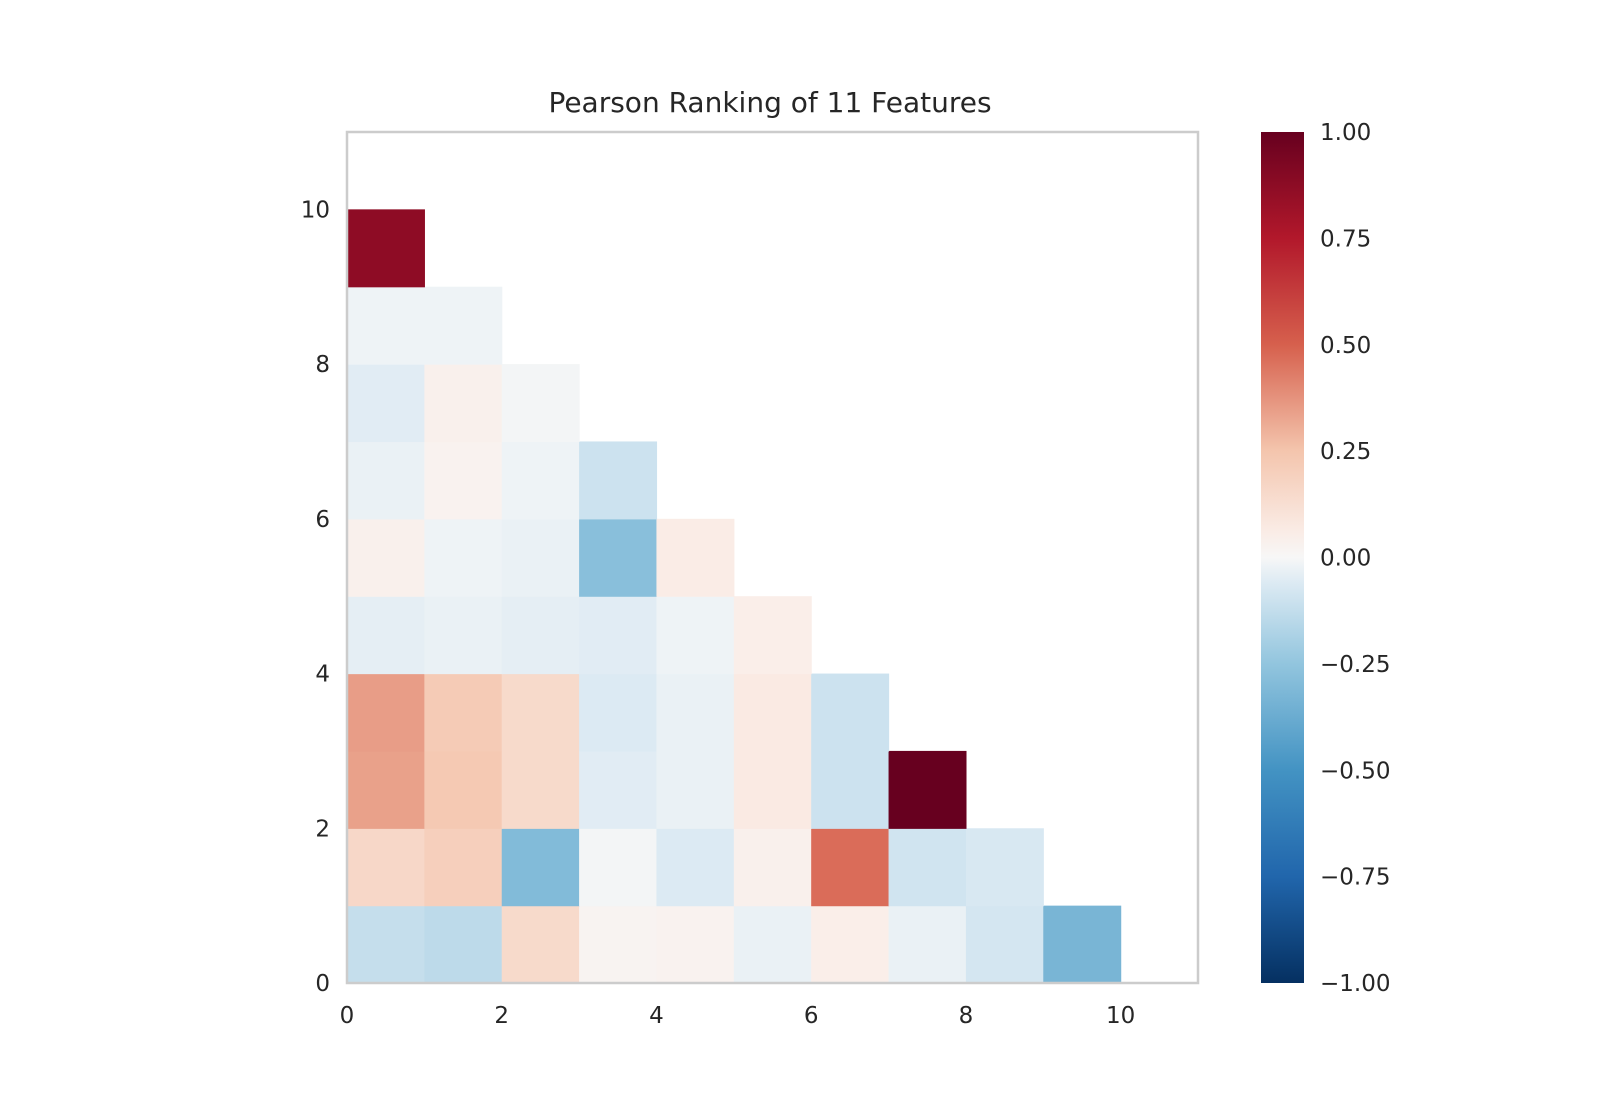 The image size is (1600, 1104). Describe the element at coordinates (738, 1016) in the screenshot. I see `x-axis-ticks: 0 2 4 6 8 10` at that location.